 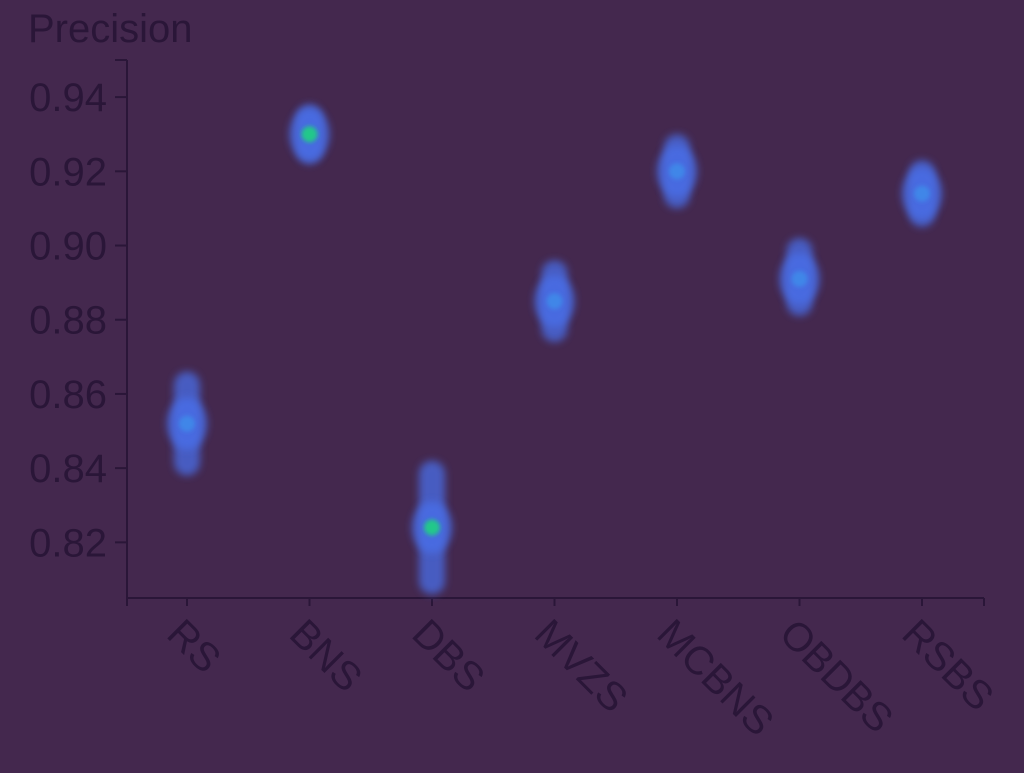 I want to click on point-group-rs, so click(x=187, y=423).